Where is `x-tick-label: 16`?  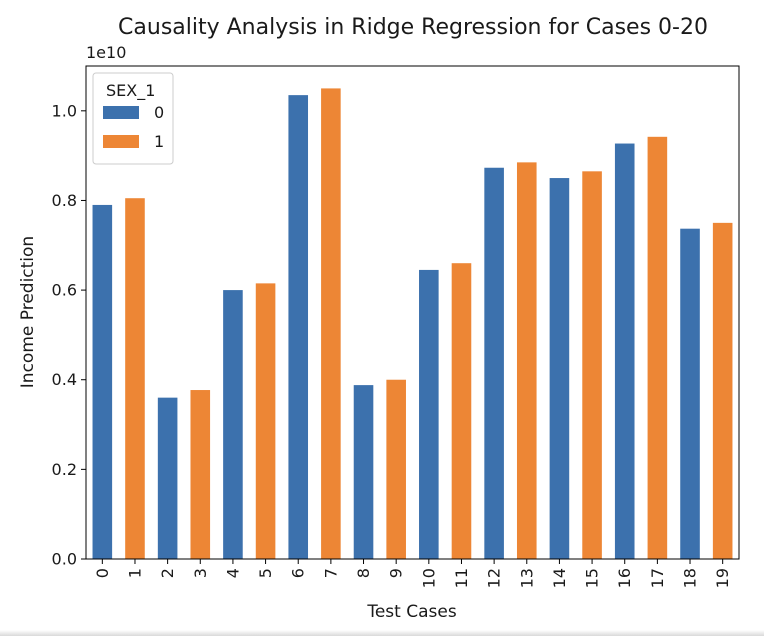 x-tick-label: 16 is located at coordinates (624, 578).